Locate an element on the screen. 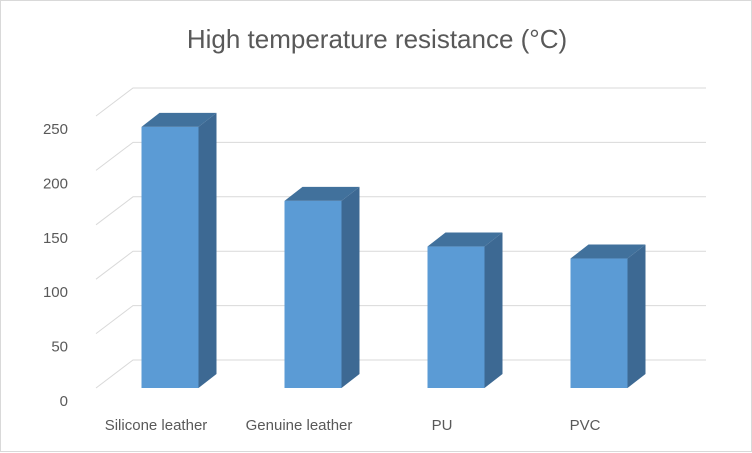  y-tick-label: 100 is located at coordinates (55, 292).